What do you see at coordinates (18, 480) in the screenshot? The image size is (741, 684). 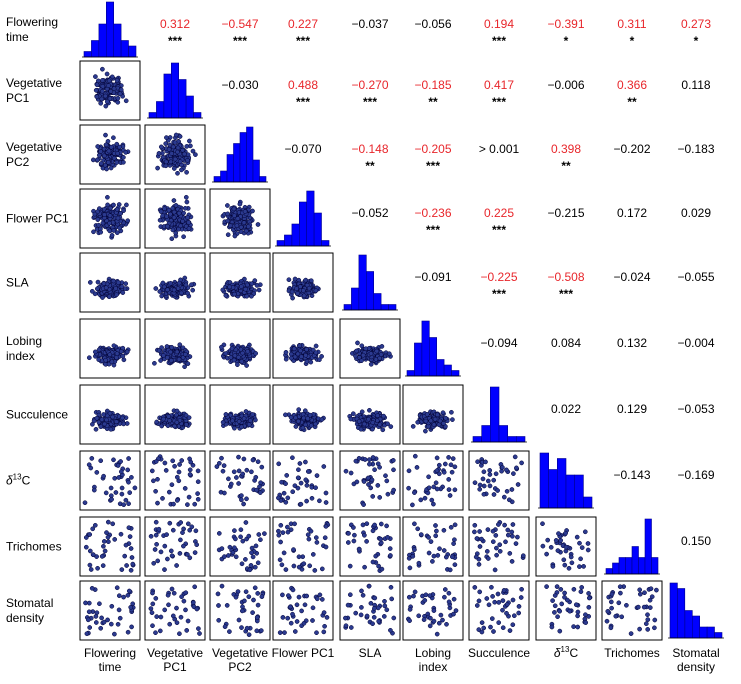 I see `row-label: δ13C` at bounding box center [18, 480].